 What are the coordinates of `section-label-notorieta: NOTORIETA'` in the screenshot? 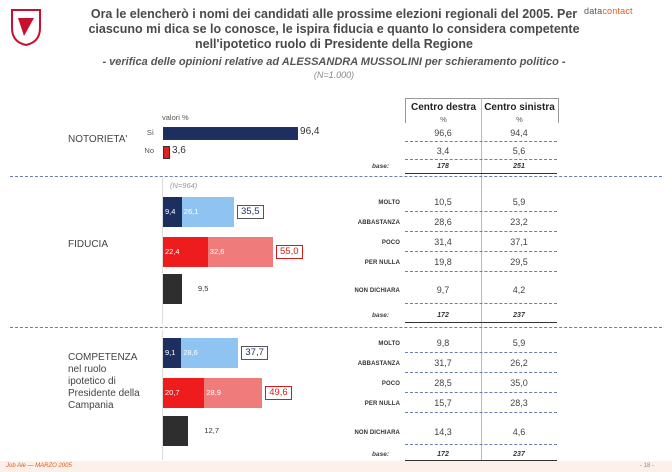 It's located at (98, 139).